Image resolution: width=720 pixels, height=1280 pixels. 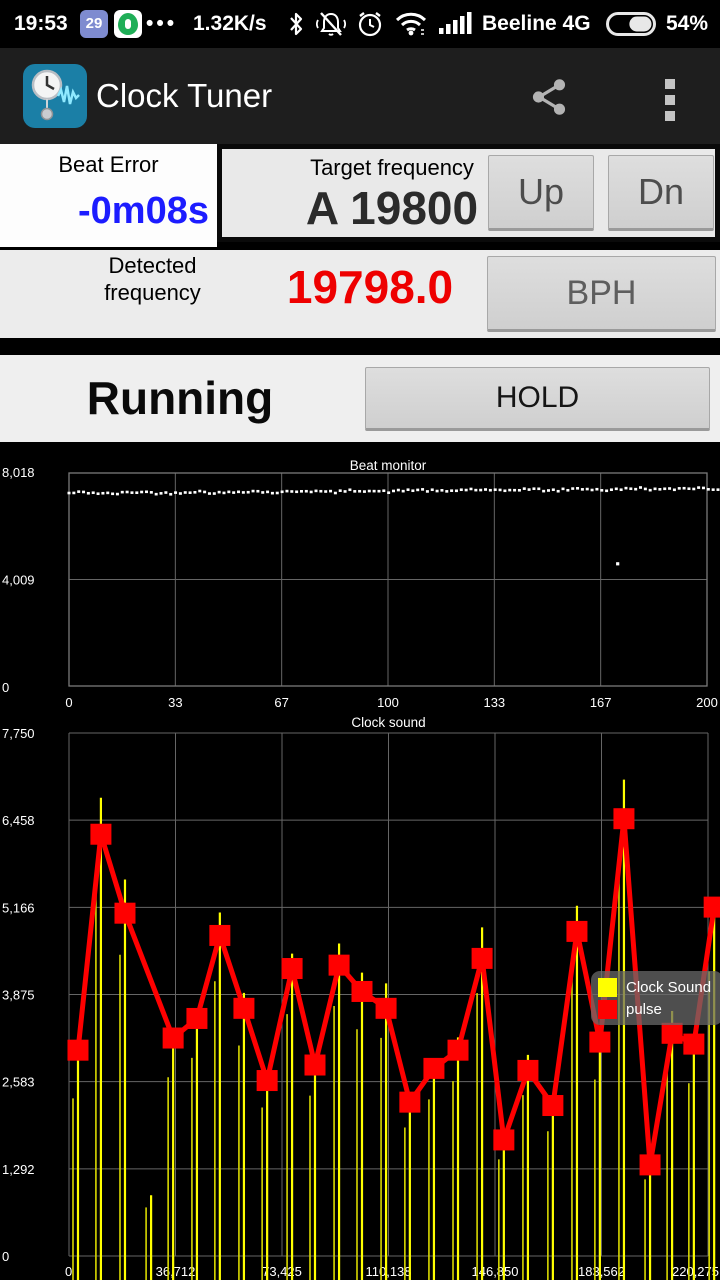 I want to click on legend-item-pulse: pulse, so click(x=654, y=1009).